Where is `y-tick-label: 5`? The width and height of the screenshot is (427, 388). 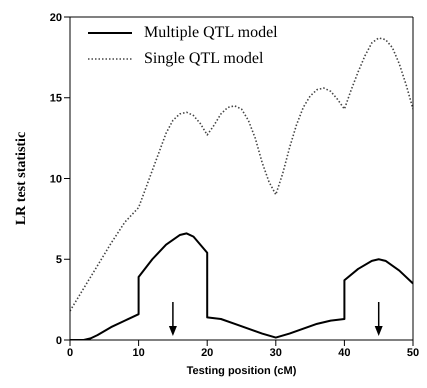
y-tick-label: 5 is located at coordinates (59, 260).